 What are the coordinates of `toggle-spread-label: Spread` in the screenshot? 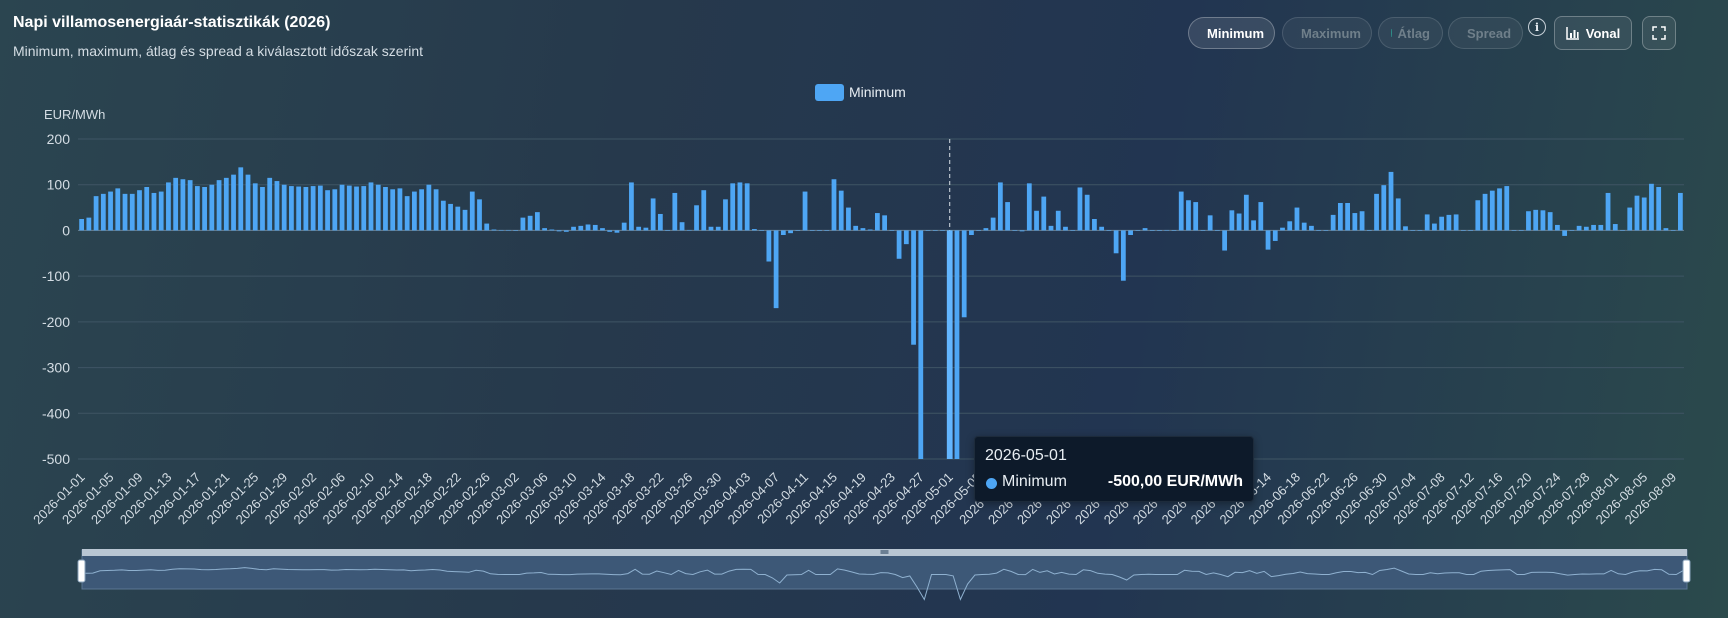 It's located at (1489, 33).